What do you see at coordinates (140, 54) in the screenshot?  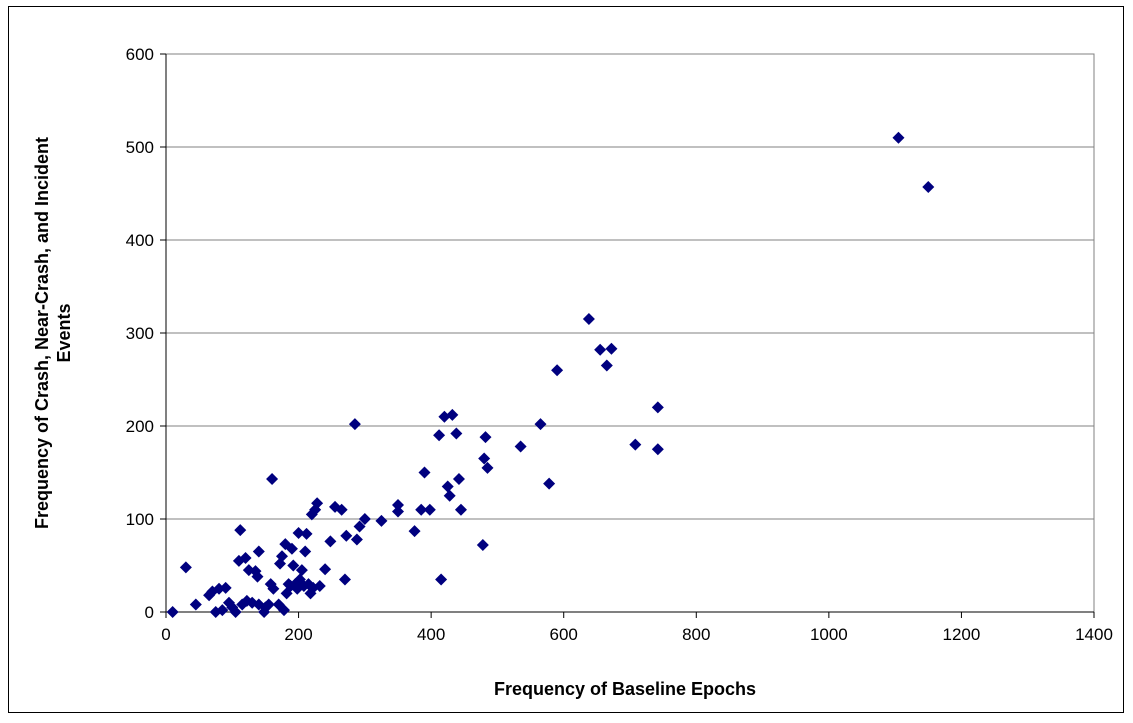 I see `y-tick-label: 600` at bounding box center [140, 54].